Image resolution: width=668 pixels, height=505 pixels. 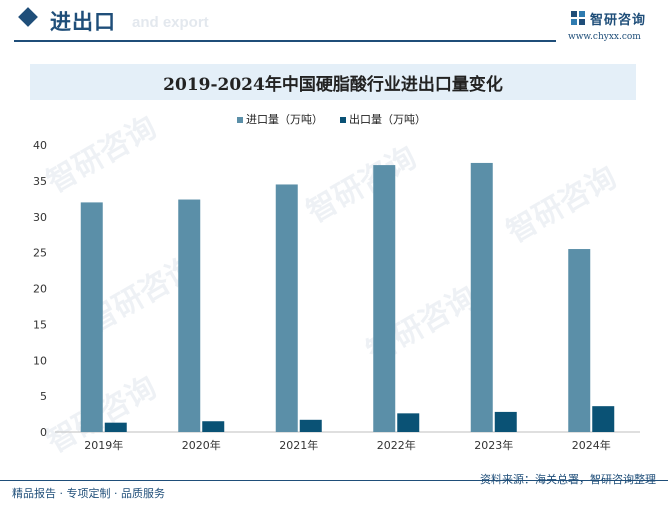 I want to click on footer-divider, so click(x=334, y=480).